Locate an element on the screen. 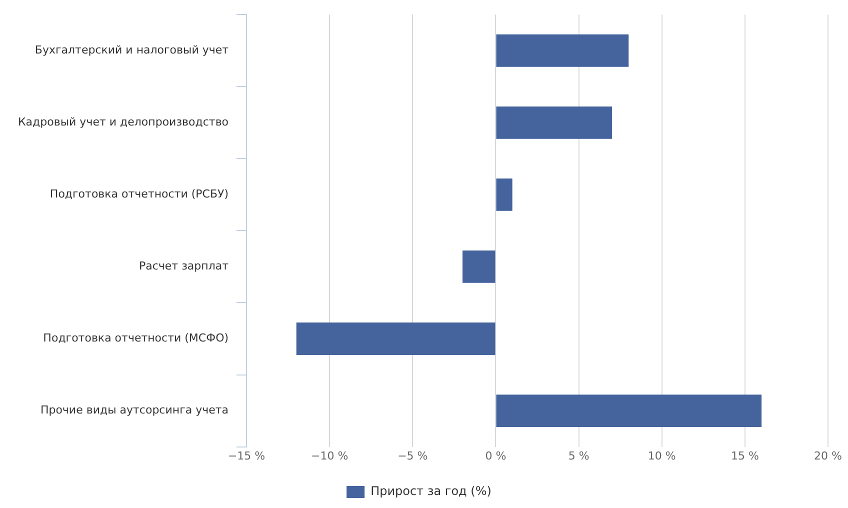 Image resolution: width=848 pixels, height=508 pixels. x-tick-label: −5 % is located at coordinates (413, 455).